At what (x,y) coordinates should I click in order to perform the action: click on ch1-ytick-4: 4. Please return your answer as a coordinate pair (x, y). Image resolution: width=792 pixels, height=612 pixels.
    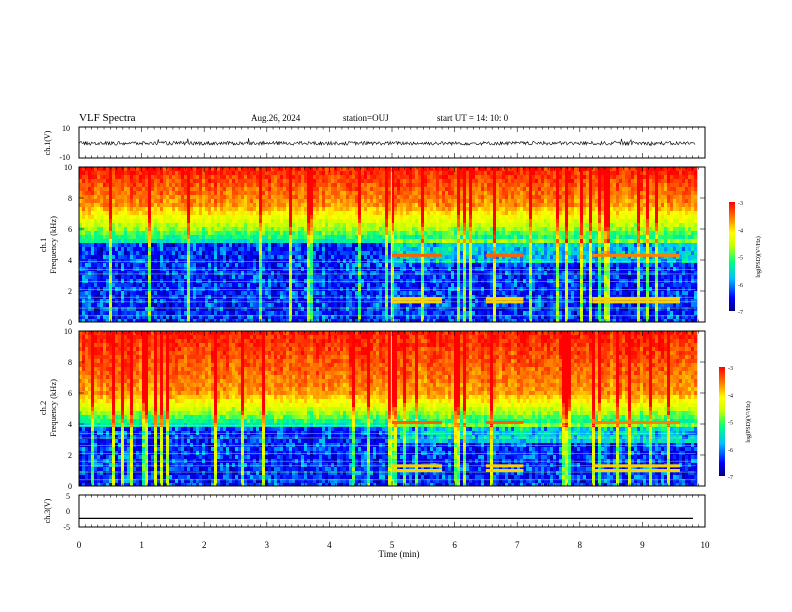
    Looking at the image, I should click on (70, 260).